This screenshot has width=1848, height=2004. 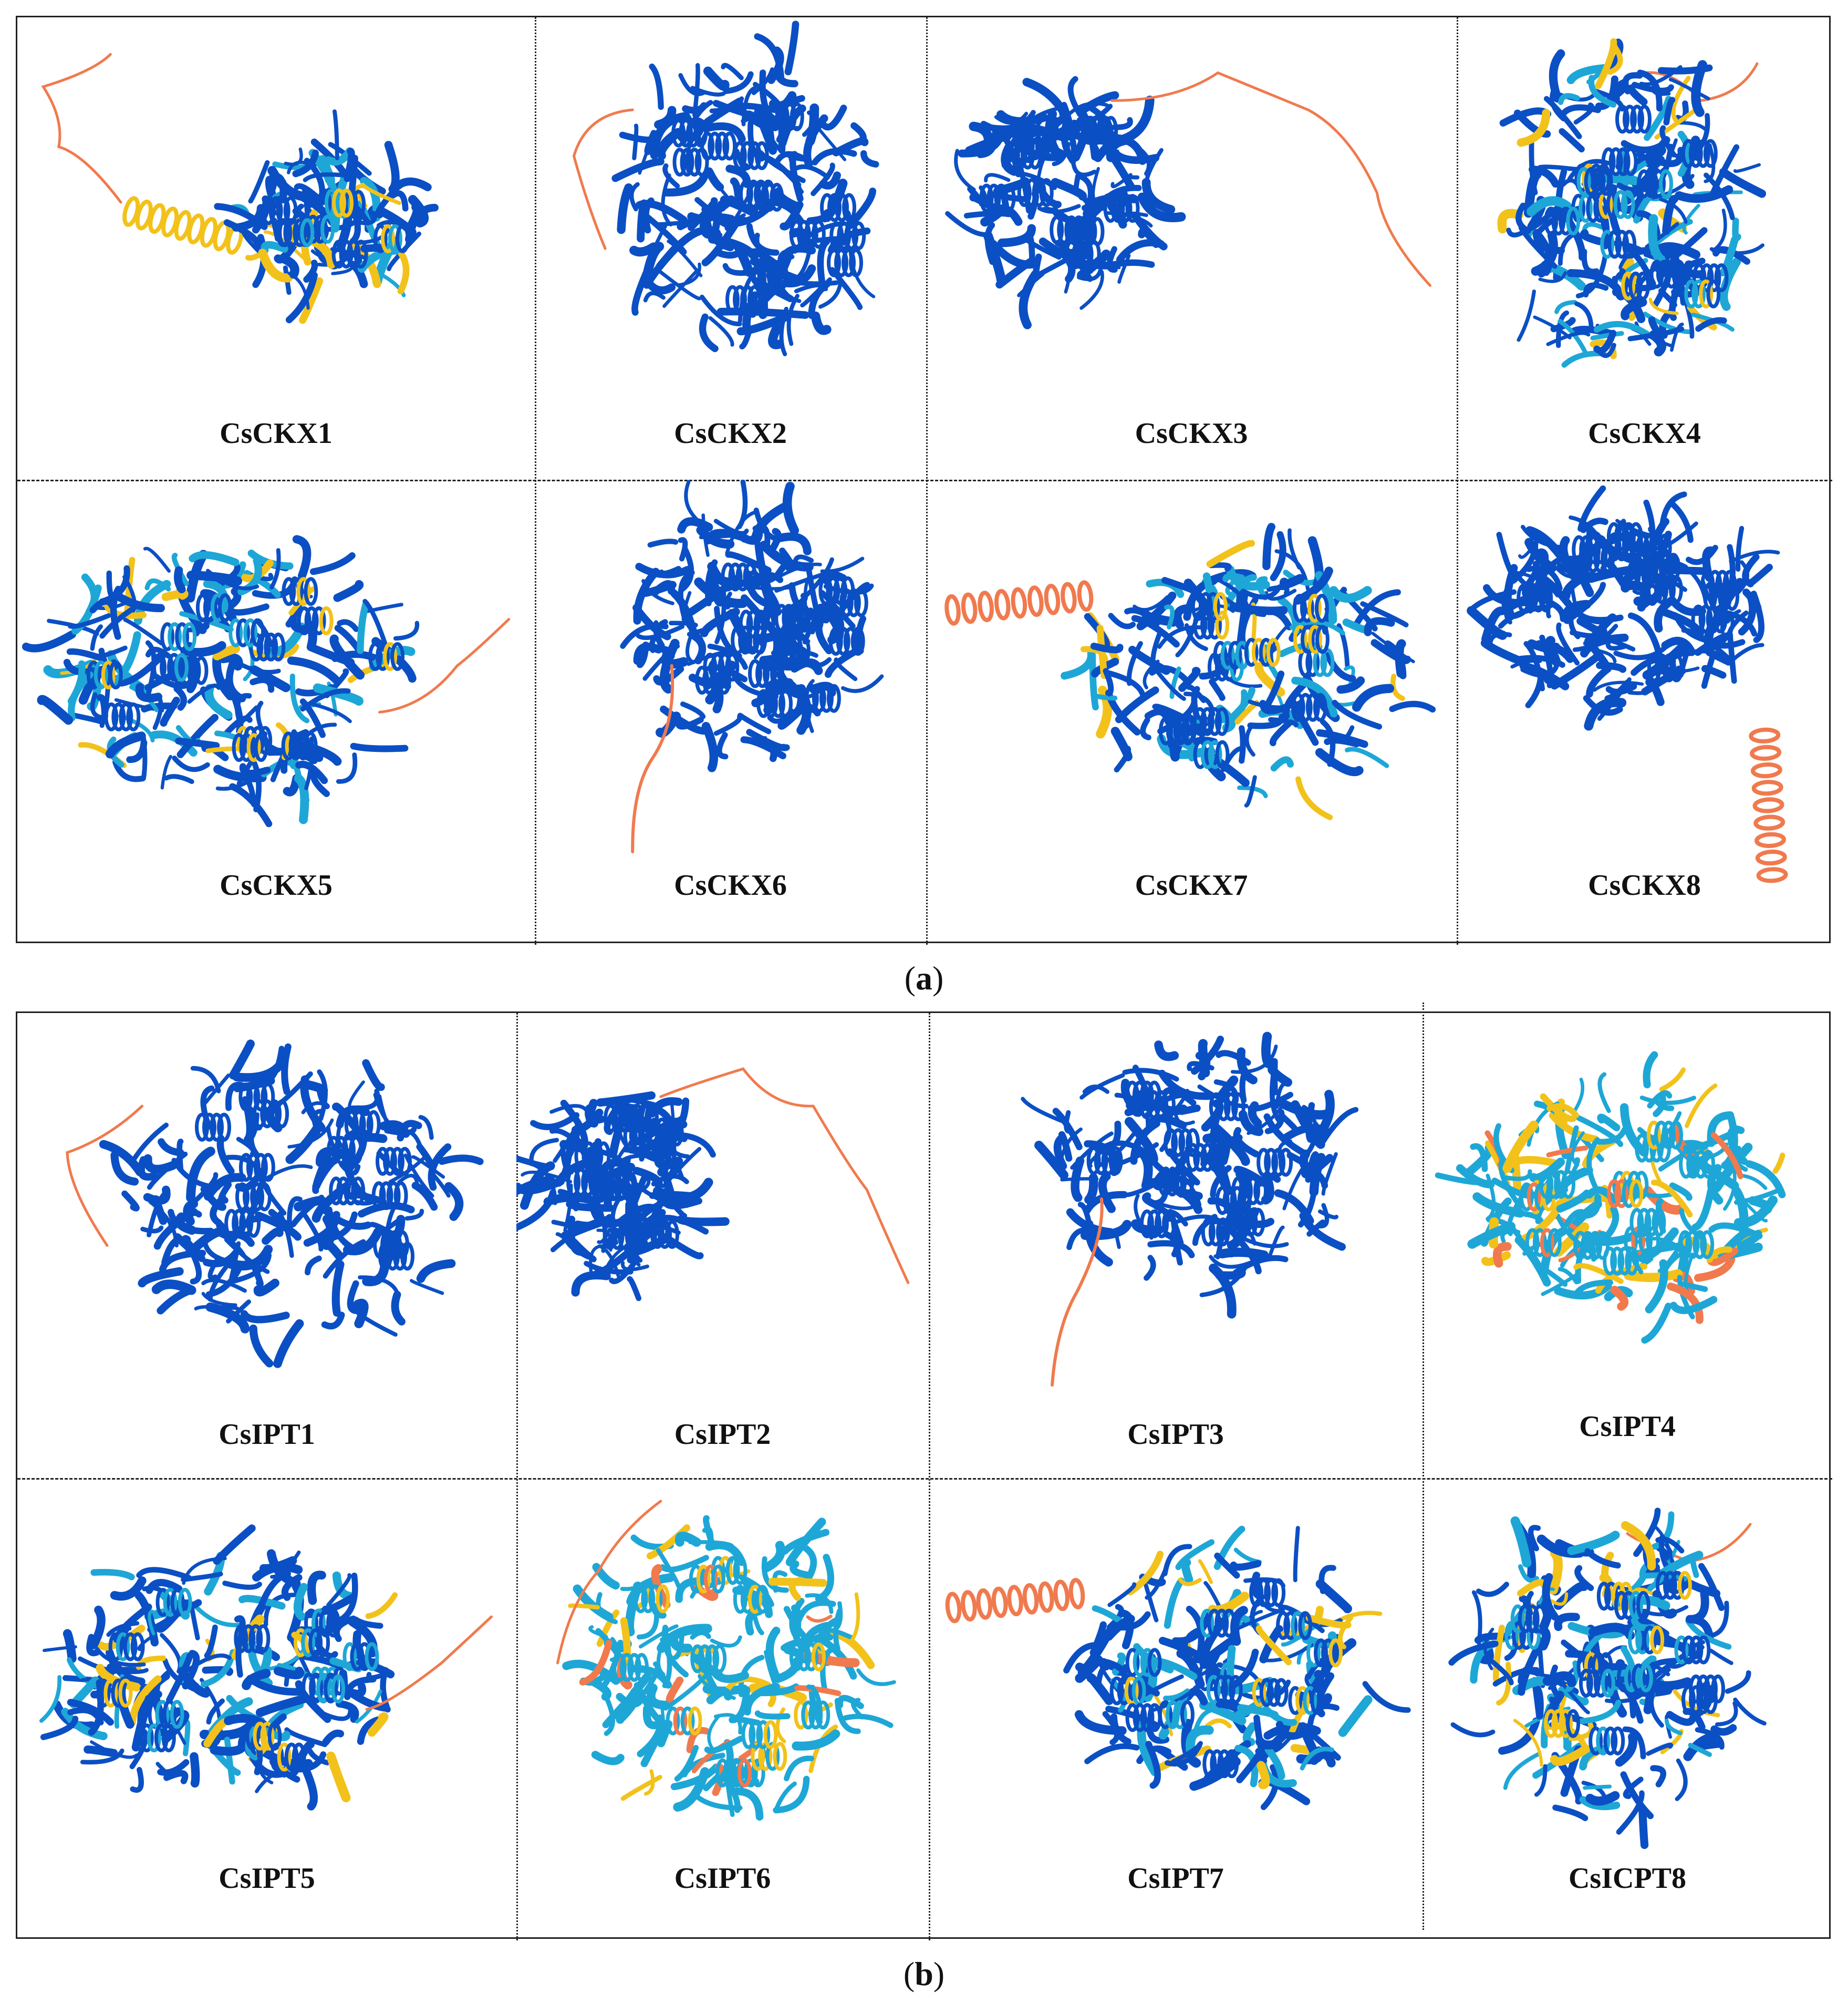 What do you see at coordinates (276, 248) in the screenshot?
I see `structure-cell: CsCKX1` at bounding box center [276, 248].